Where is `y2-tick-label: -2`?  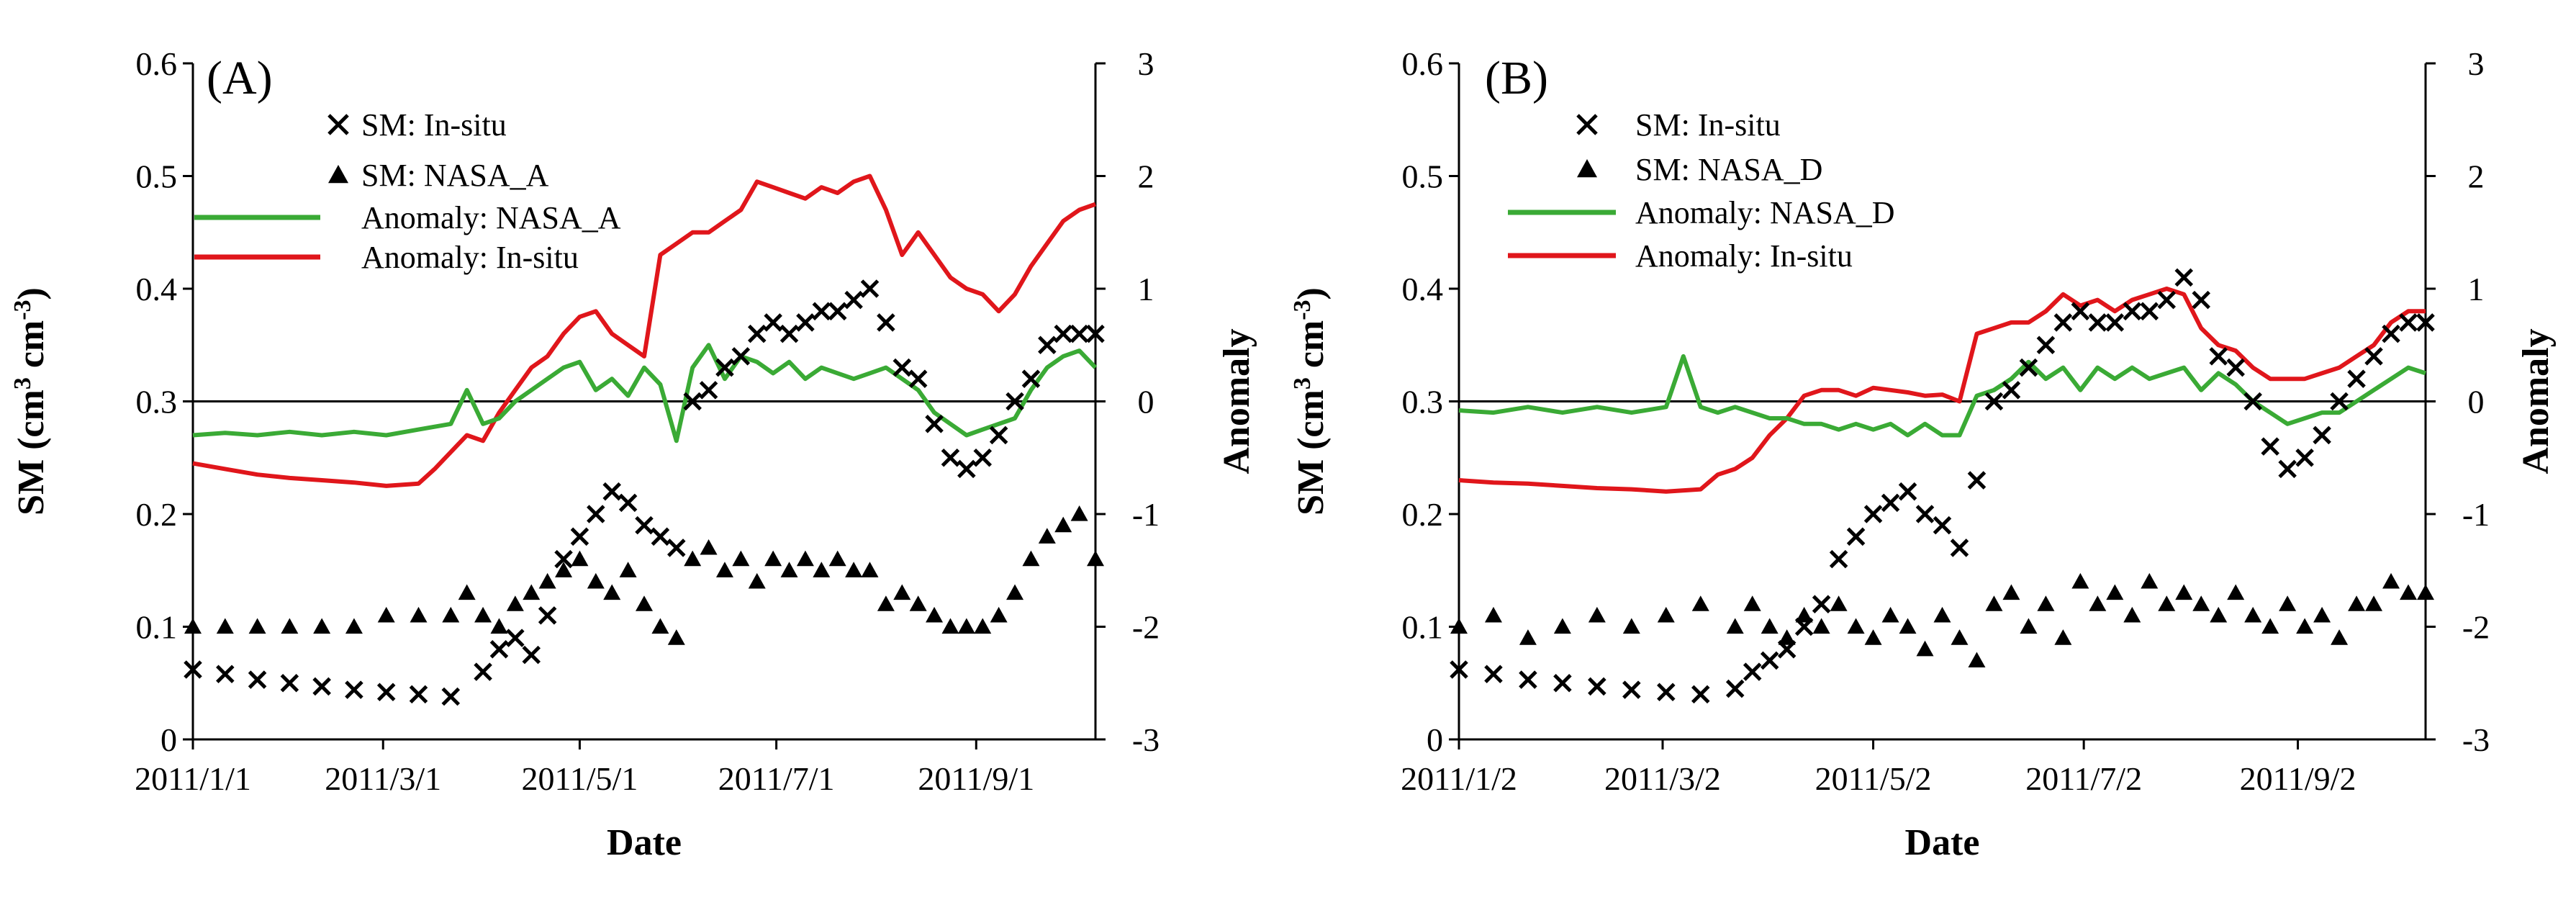 y2-tick-label: -2 is located at coordinates (1146, 627).